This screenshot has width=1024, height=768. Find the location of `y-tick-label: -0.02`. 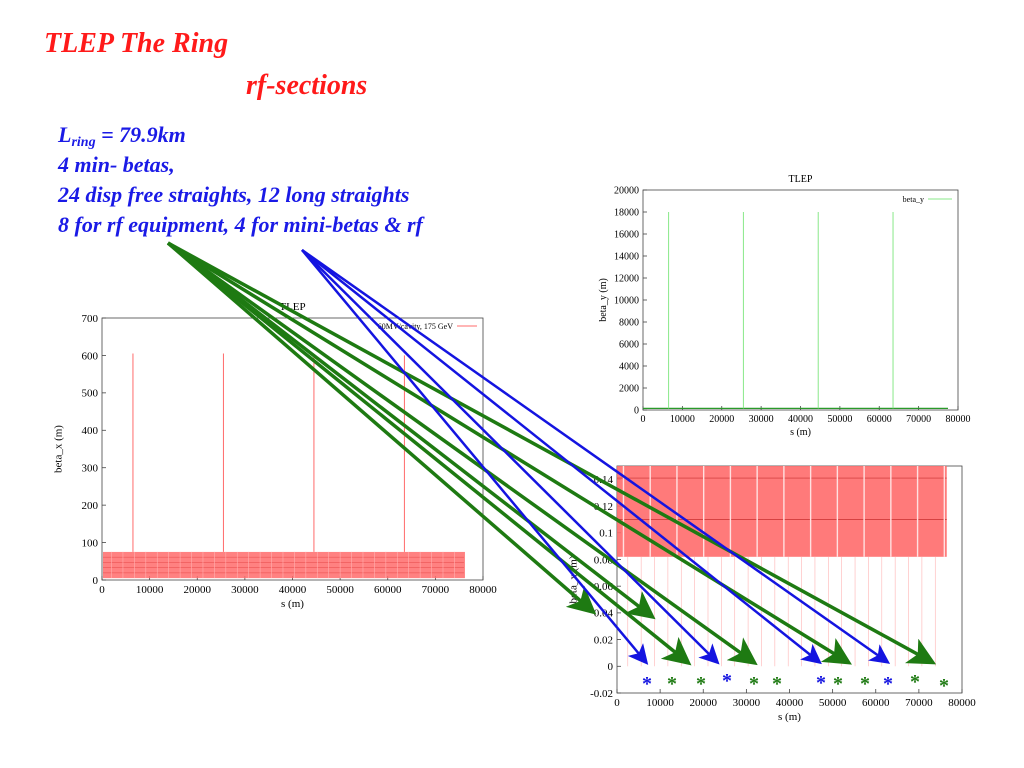

y-tick-label: -0.02 is located at coordinates (601, 694).